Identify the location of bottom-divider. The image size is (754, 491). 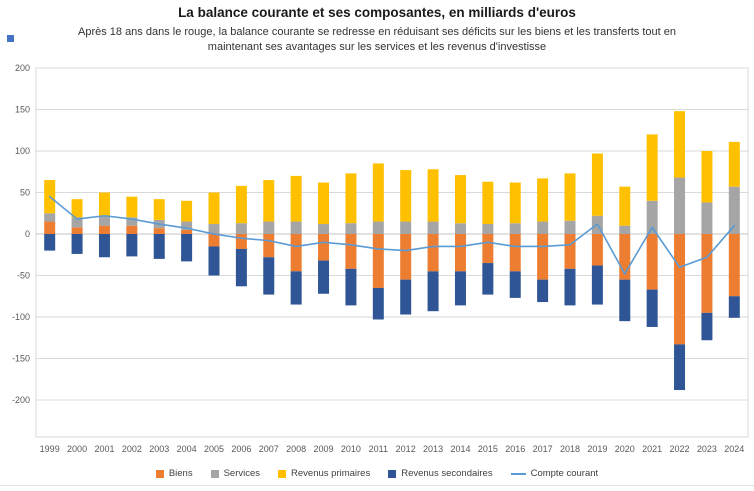
(377, 485).